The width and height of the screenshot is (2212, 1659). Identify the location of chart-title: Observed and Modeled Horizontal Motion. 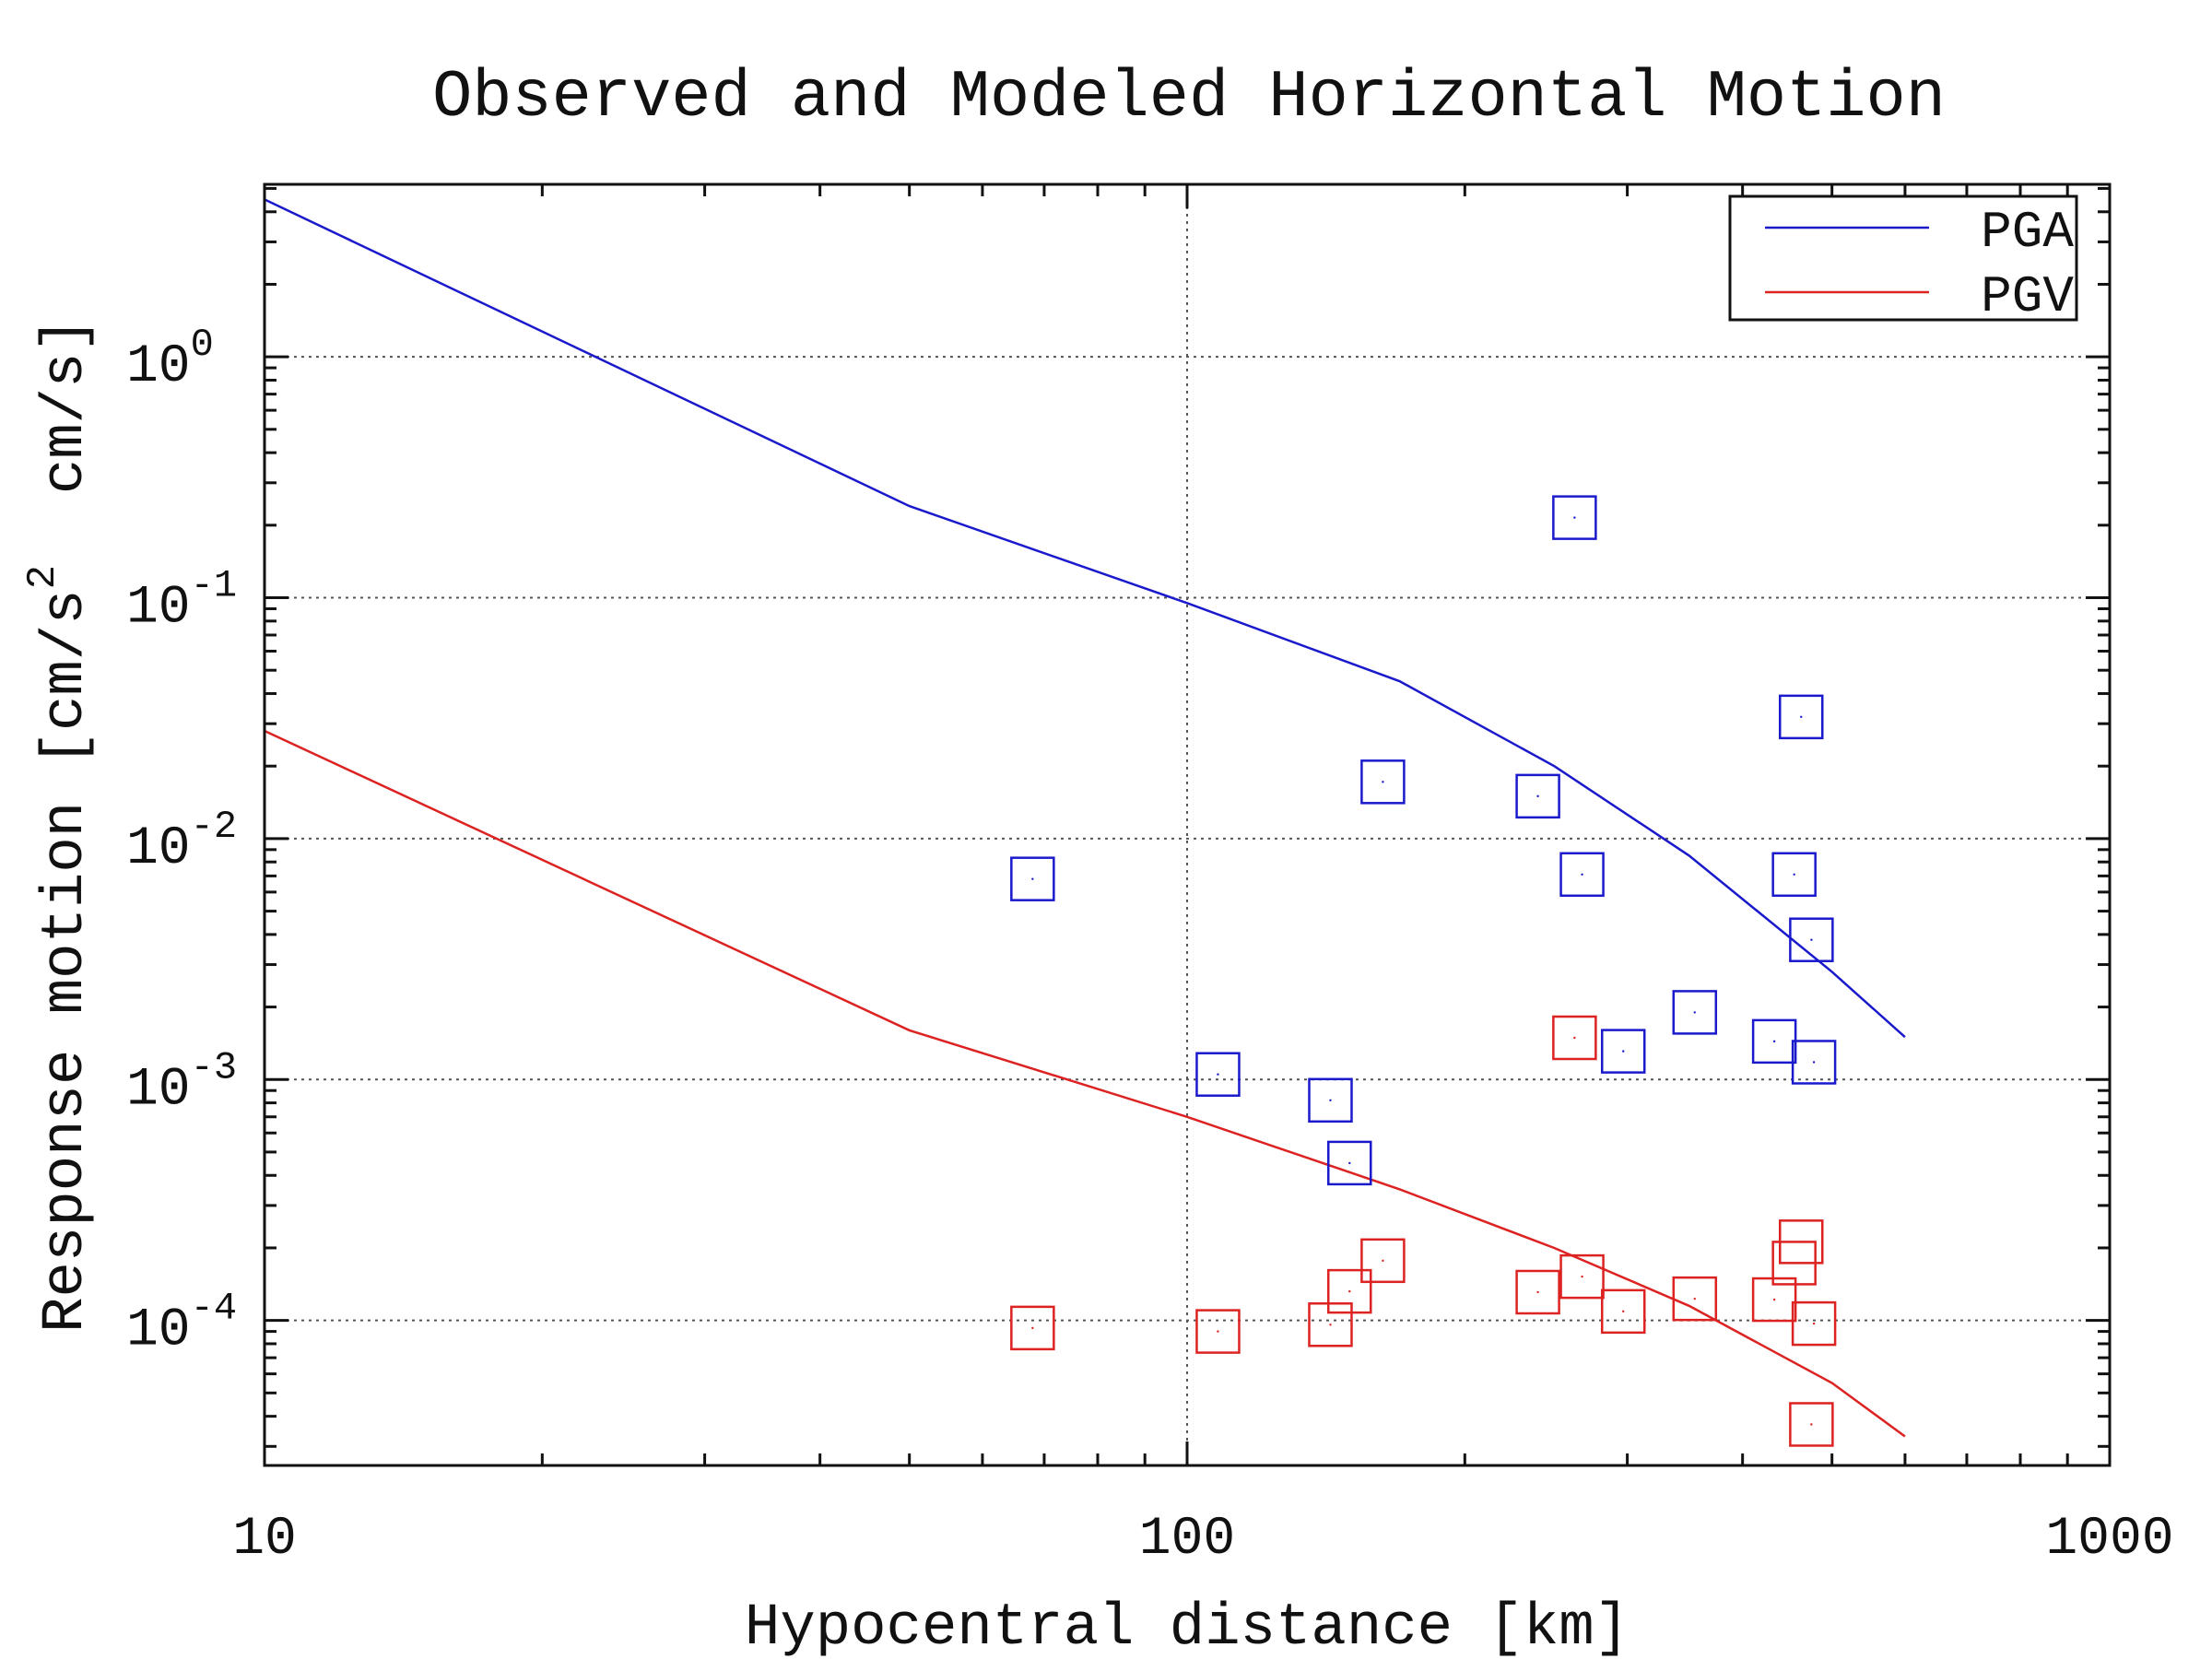
(1189, 97).